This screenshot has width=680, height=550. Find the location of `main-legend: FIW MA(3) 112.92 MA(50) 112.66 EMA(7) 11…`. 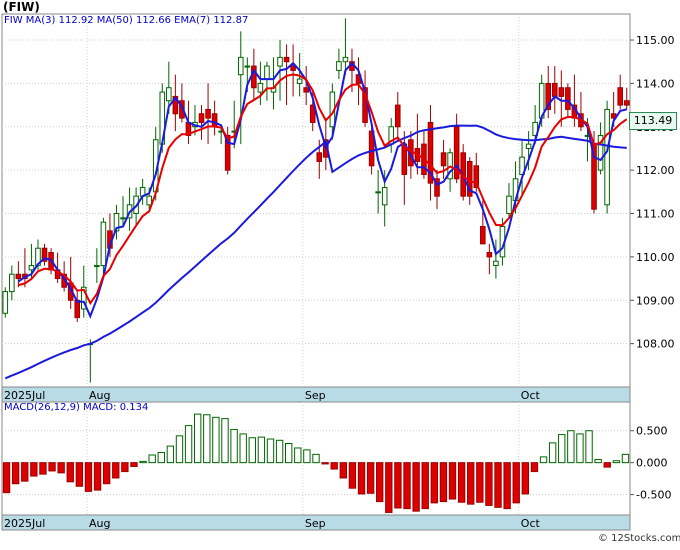

main-legend: FIW MA(3) 112.92 MA(50) 112.66 EMA(7) 11… is located at coordinates (126, 20).